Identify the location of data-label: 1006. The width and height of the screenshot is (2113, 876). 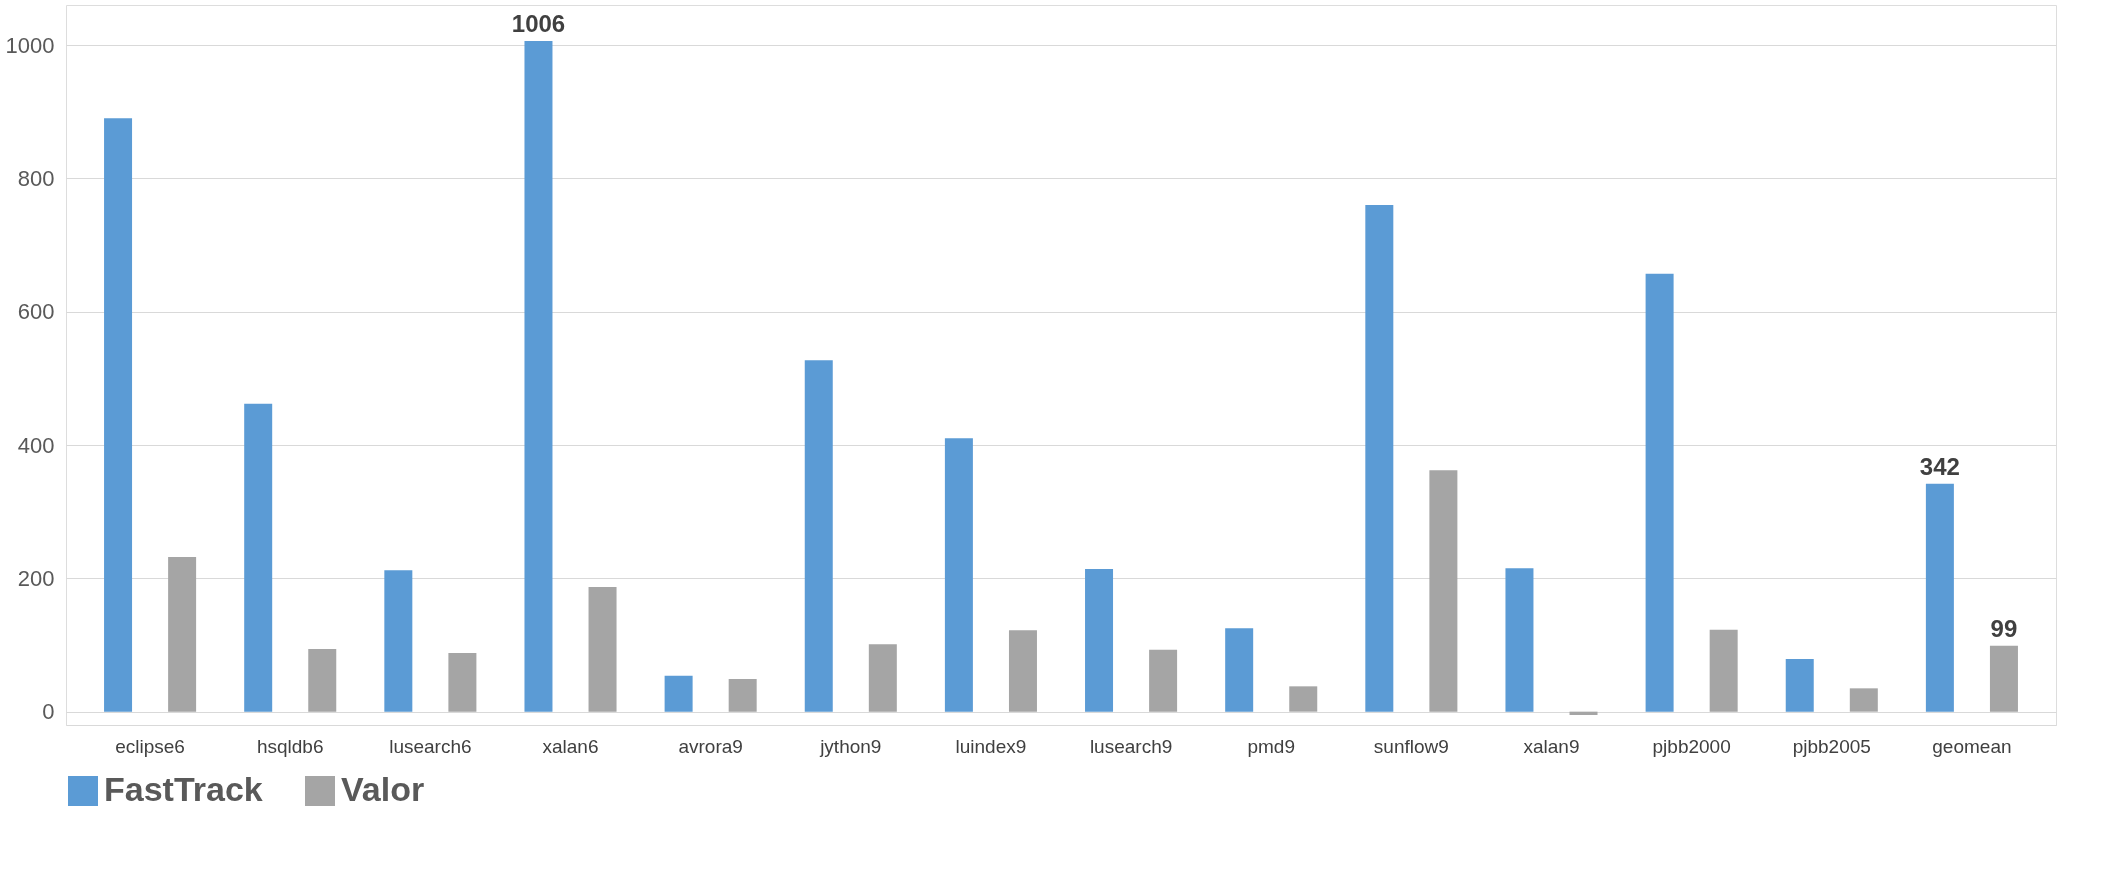
(538, 23).